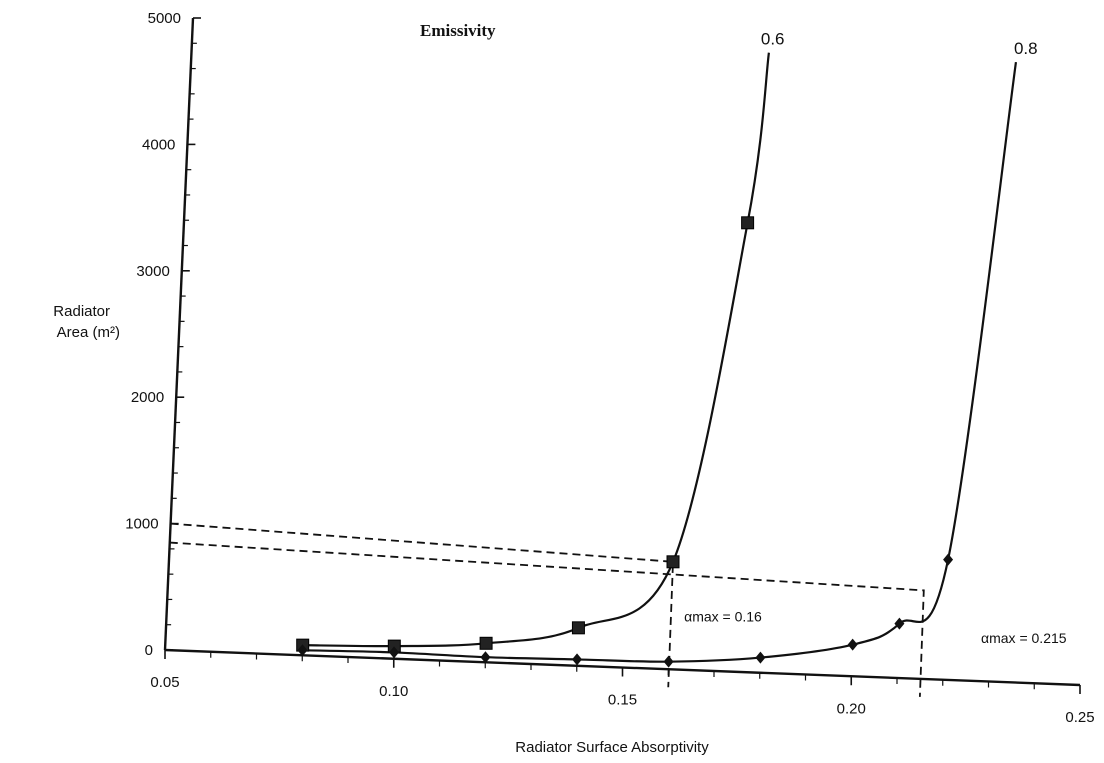 The width and height of the screenshot is (1104, 763). I want to click on y-tick-label: 0, so click(149, 650).